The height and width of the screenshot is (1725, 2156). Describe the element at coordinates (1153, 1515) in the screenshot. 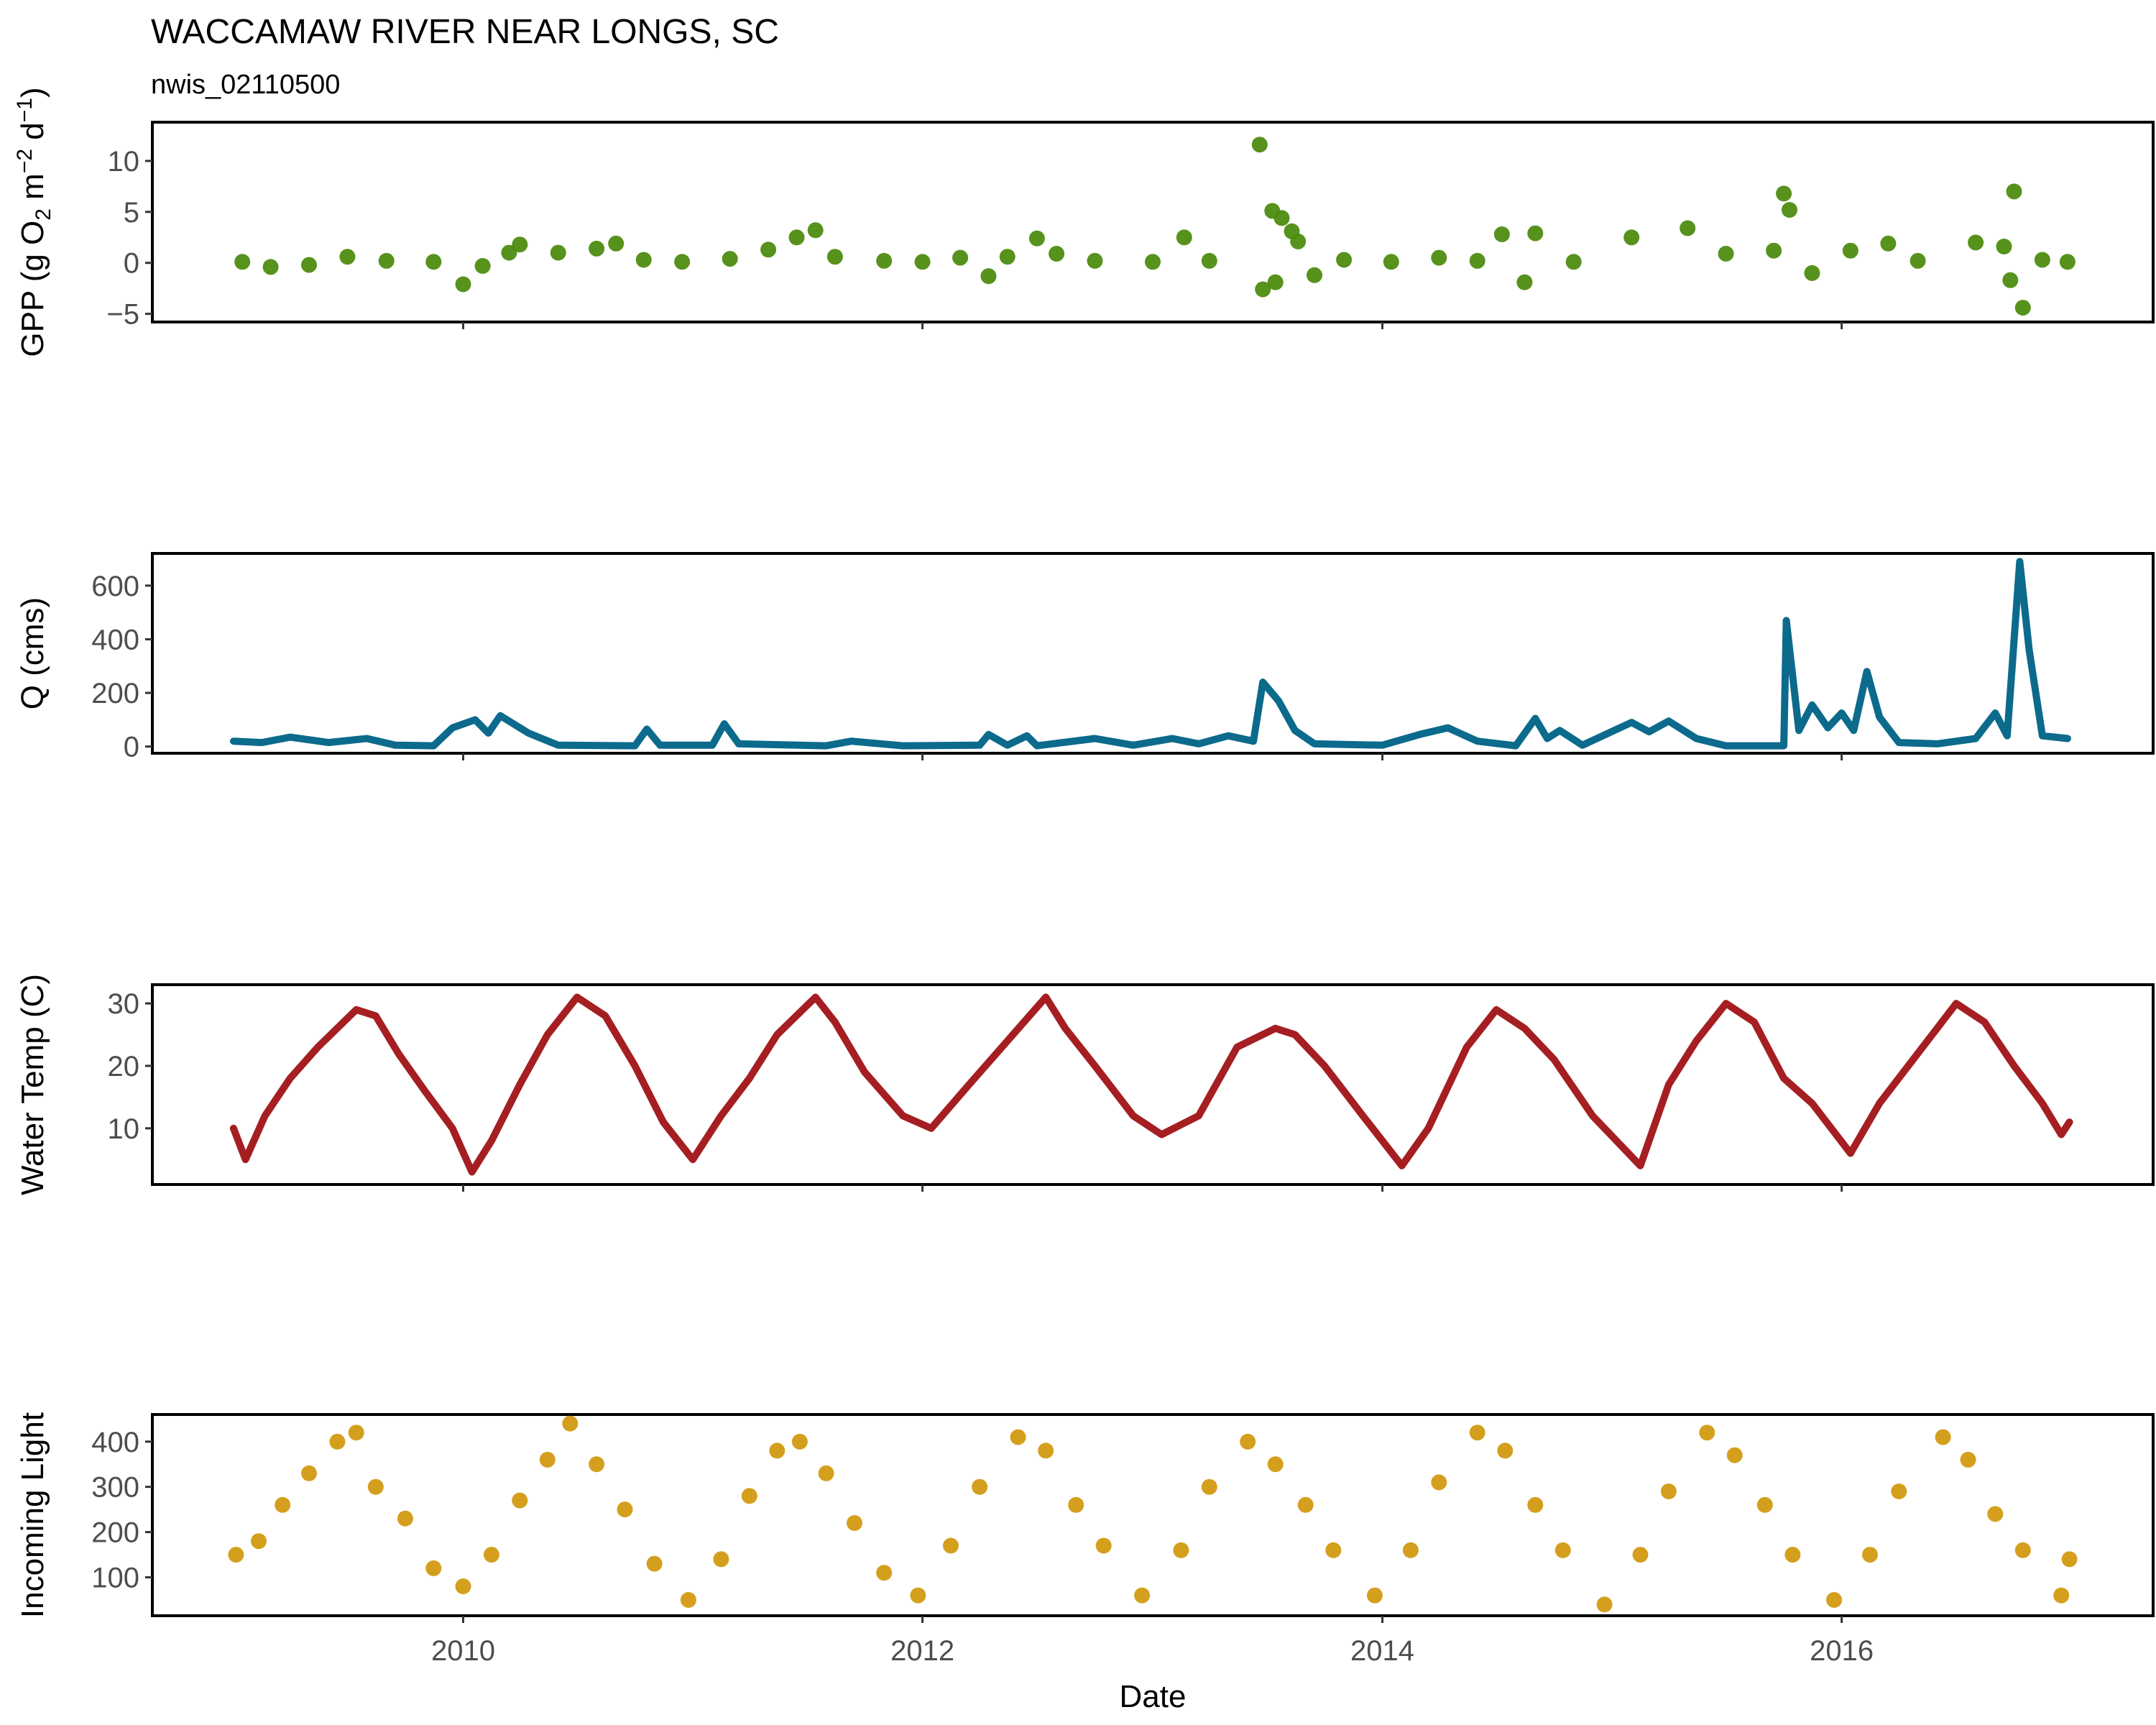

I see `panel-frame-light` at that location.